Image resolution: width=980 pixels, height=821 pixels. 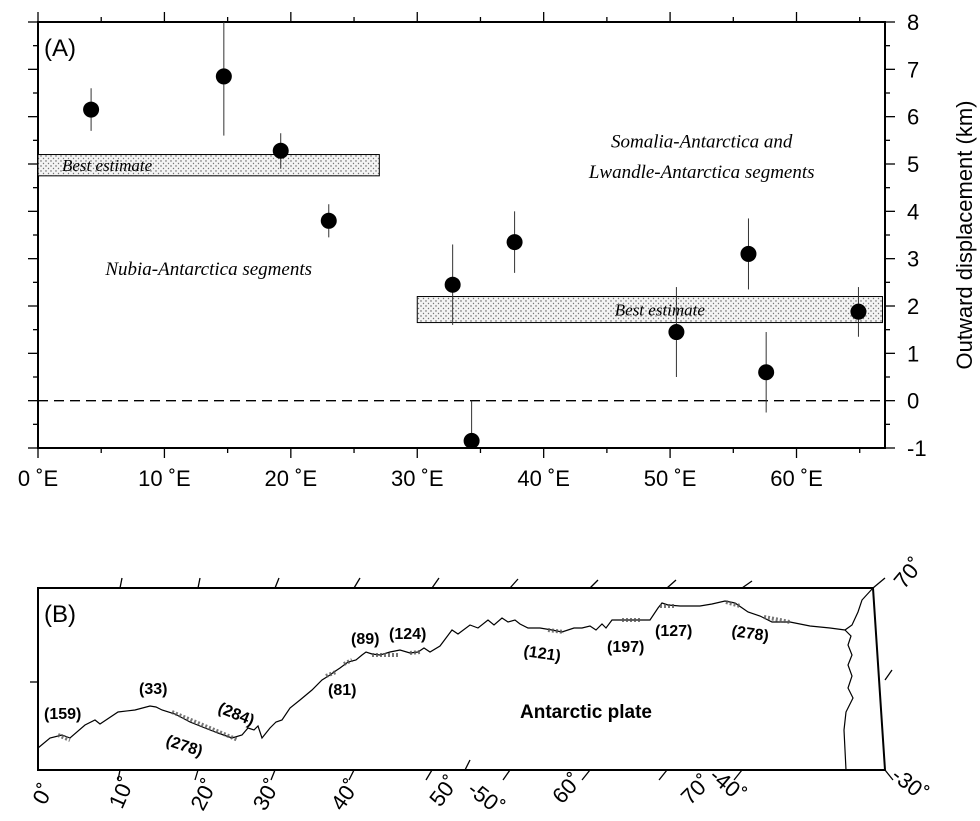 I want to click on y-tick-label: 5, so click(x=913, y=164).